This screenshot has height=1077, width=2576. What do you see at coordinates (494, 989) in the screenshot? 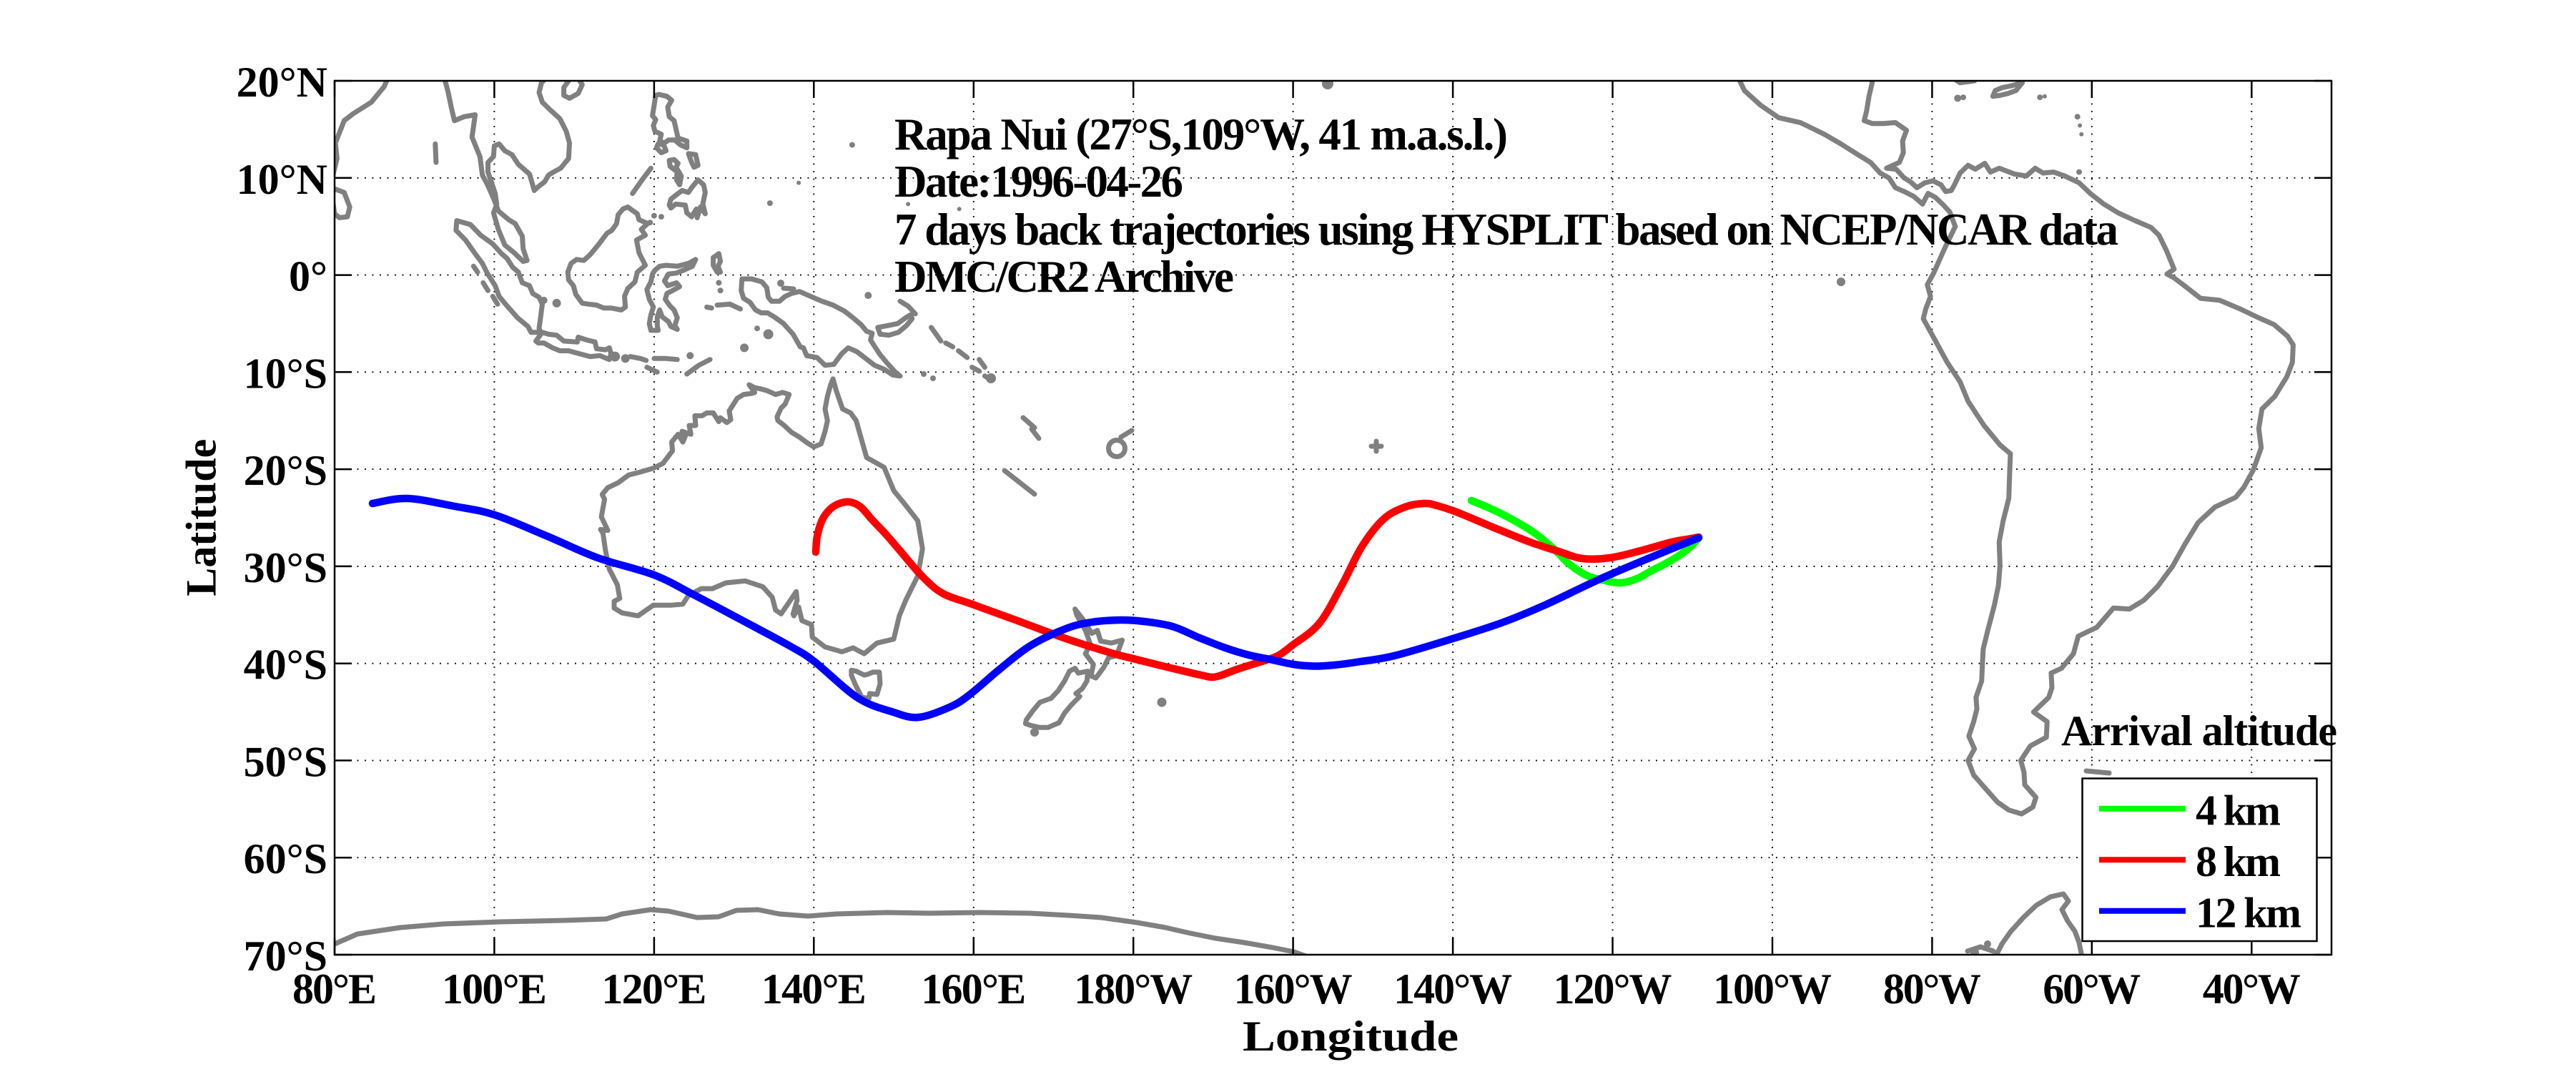
I see `svg-text: 100°E` at bounding box center [494, 989].